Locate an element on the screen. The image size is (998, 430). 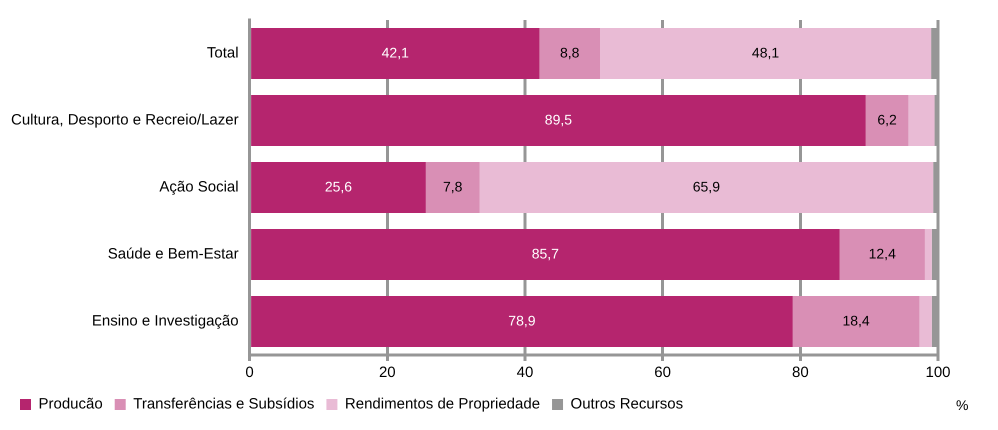
data-label: 8,8 is located at coordinates (570, 52).